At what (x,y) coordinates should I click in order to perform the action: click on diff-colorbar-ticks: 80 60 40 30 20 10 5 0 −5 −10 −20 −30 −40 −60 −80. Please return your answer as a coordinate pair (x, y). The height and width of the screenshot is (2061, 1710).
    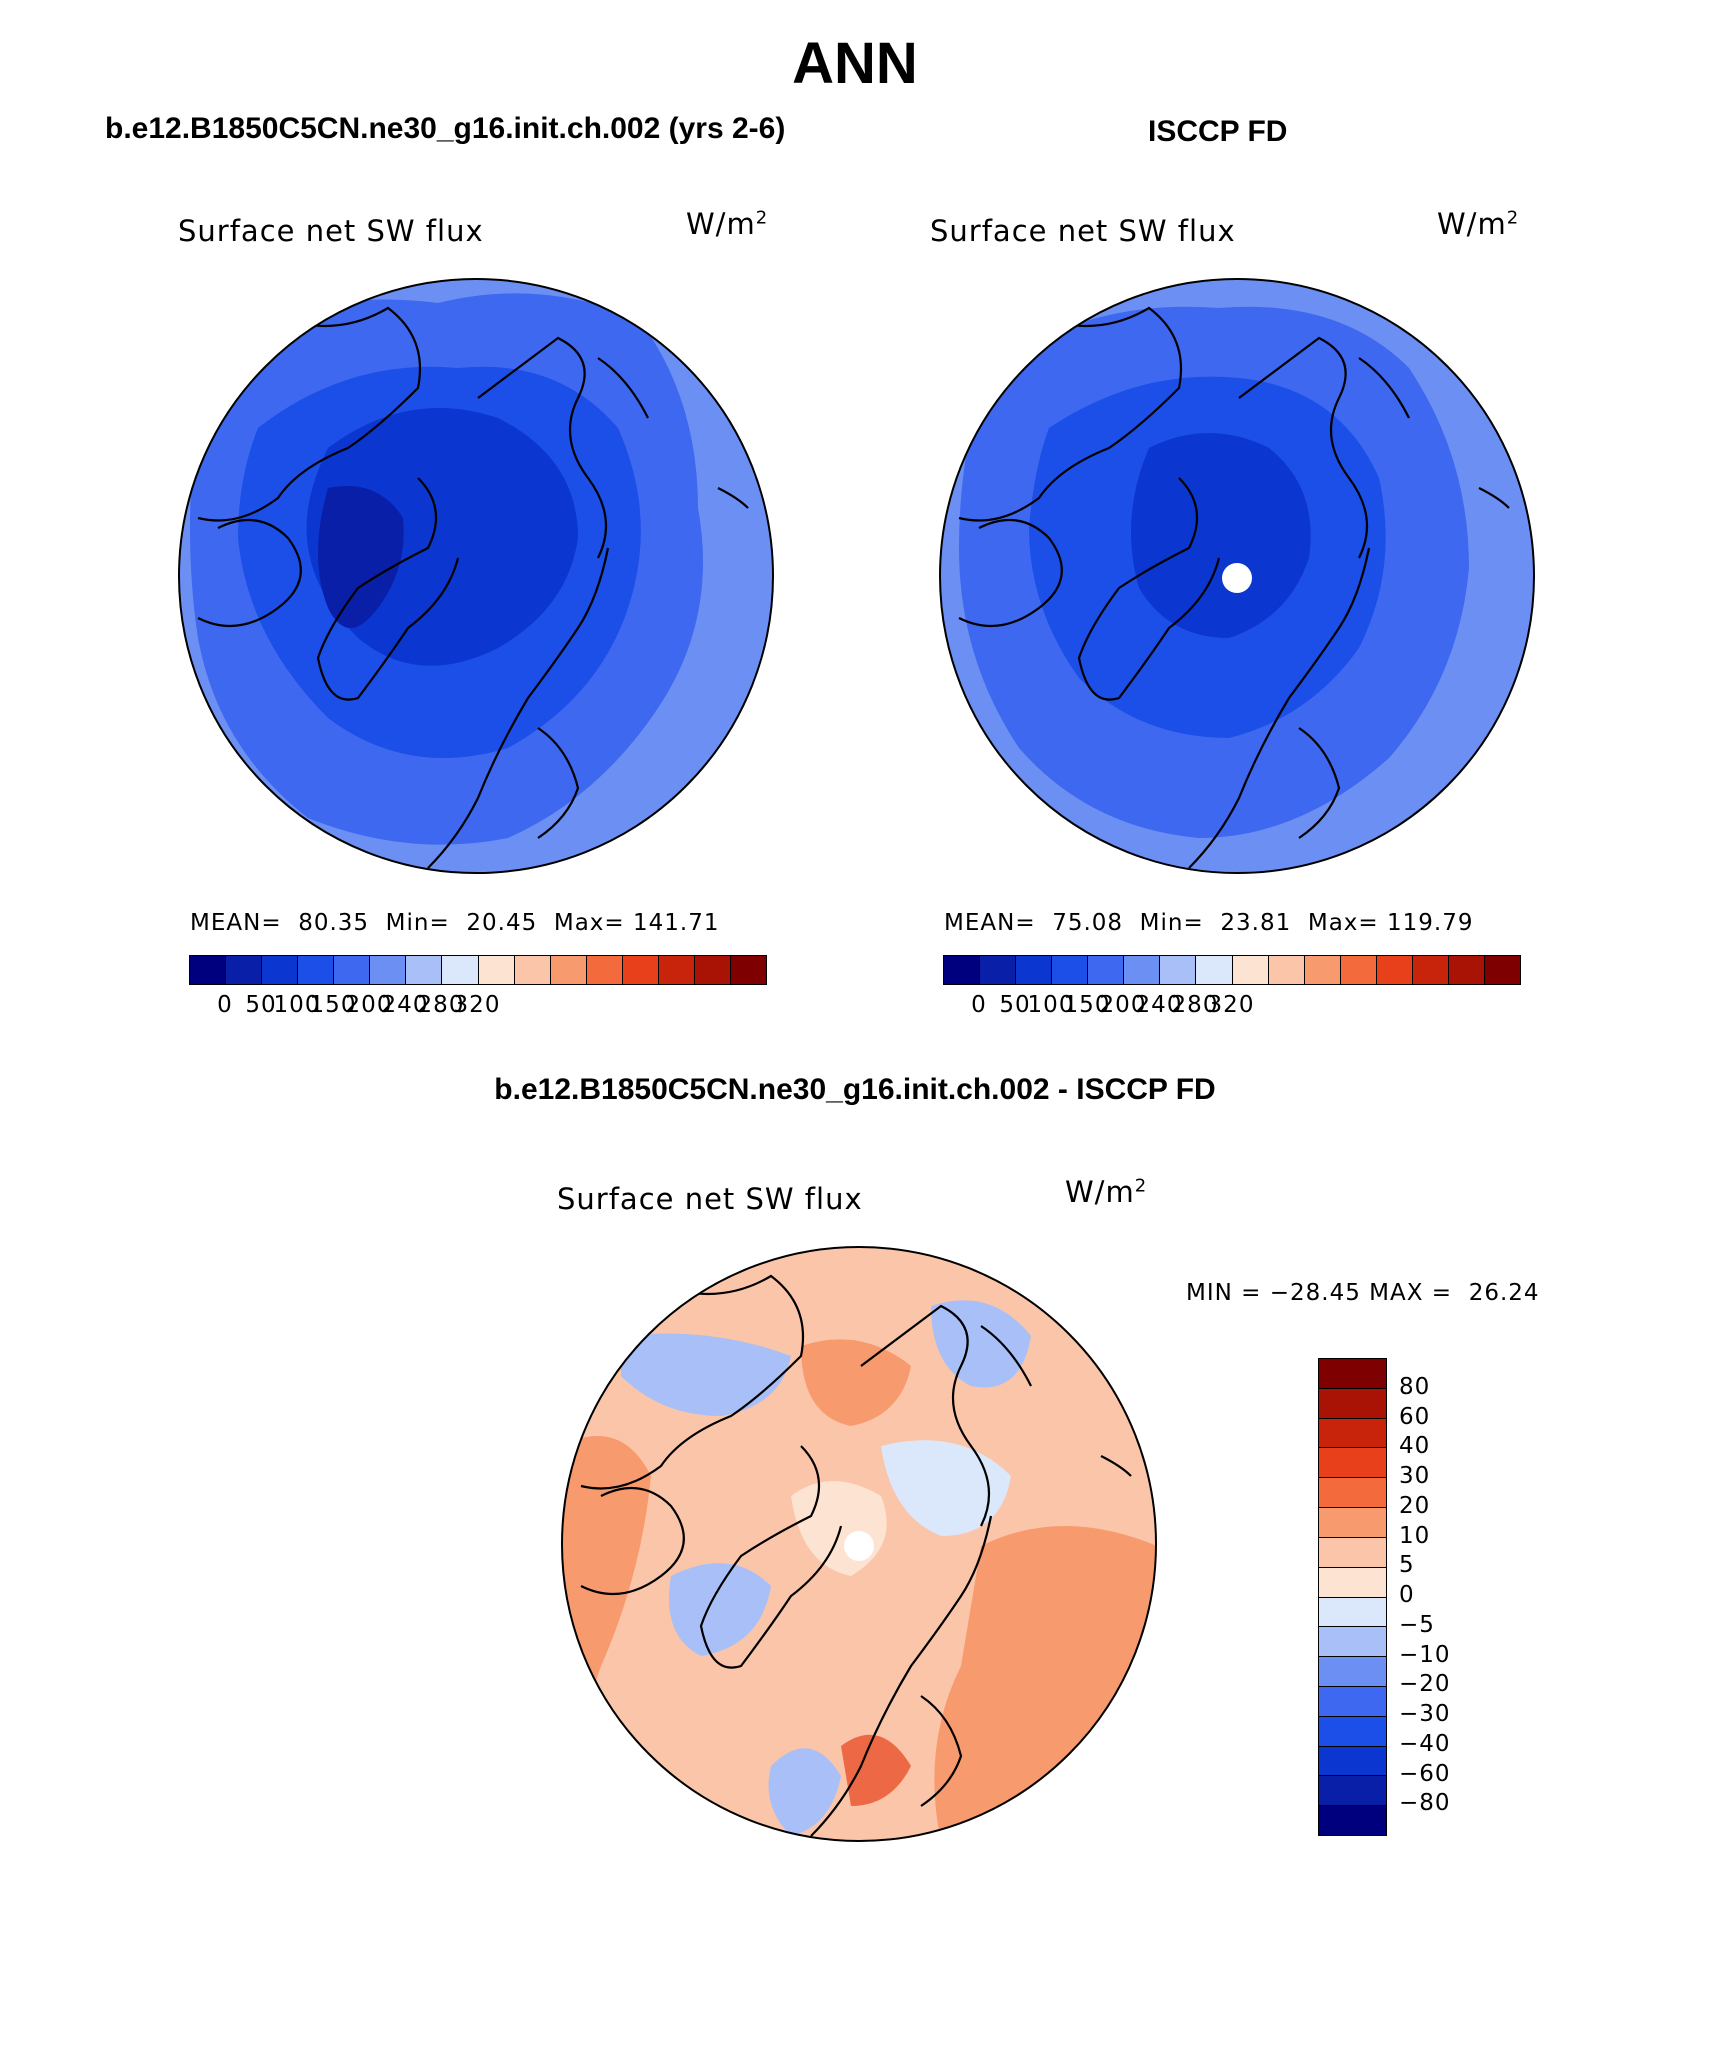
    Looking at the image, I should click on (1439, 1596).